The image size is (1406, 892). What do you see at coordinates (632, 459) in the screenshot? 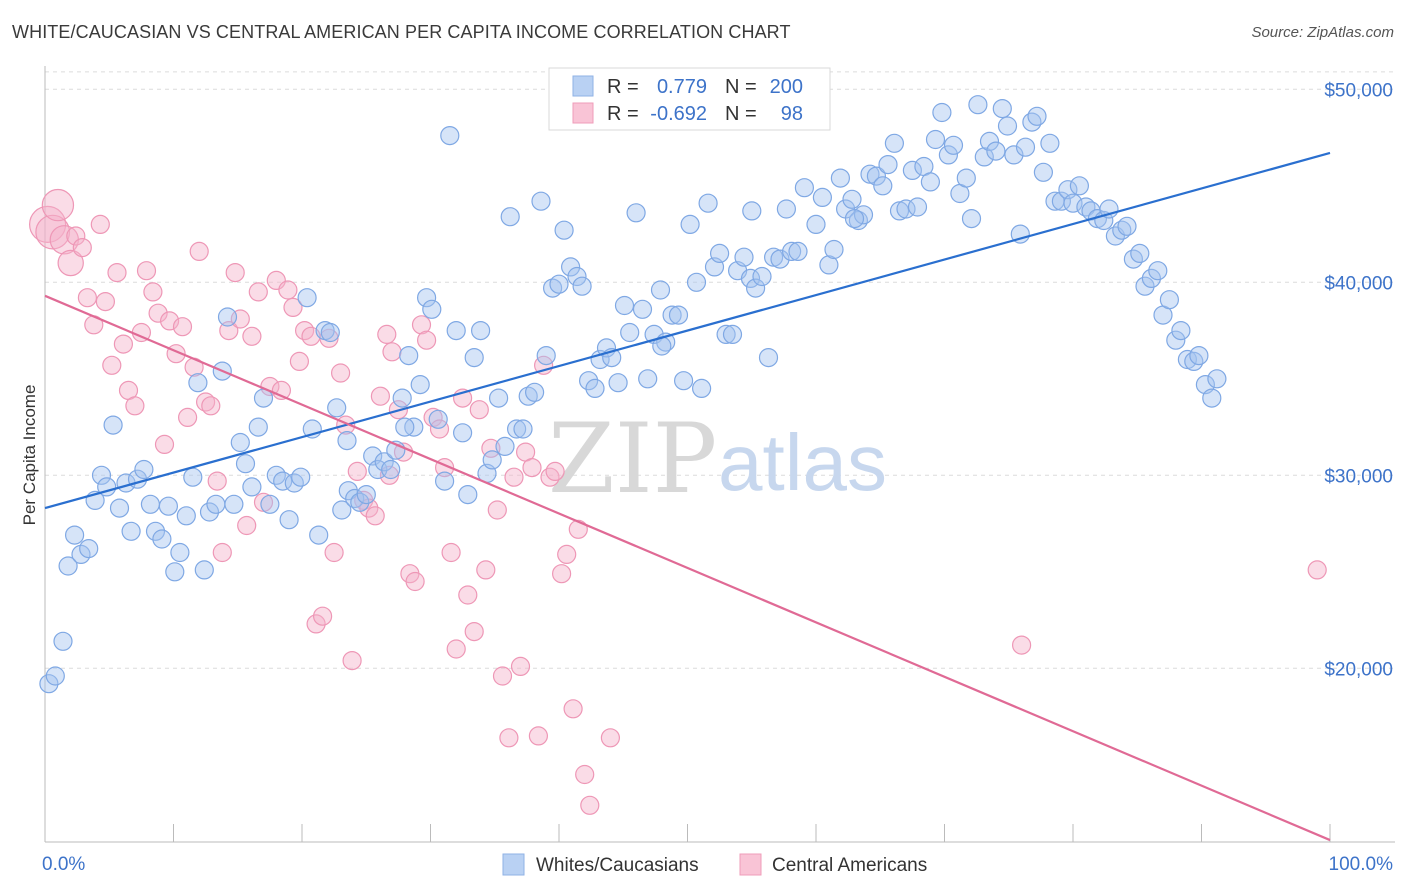
I see `watermark-zip: ZIP` at bounding box center [632, 459].